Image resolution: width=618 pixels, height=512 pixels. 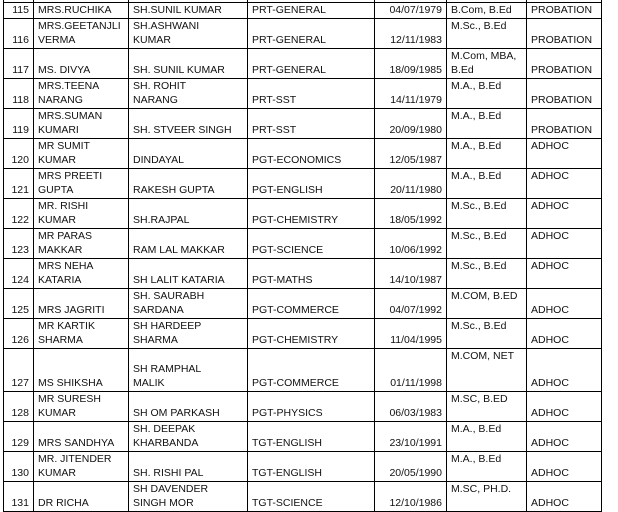 I want to click on cell-post: PGT-MATHS, so click(x=311, y=273).